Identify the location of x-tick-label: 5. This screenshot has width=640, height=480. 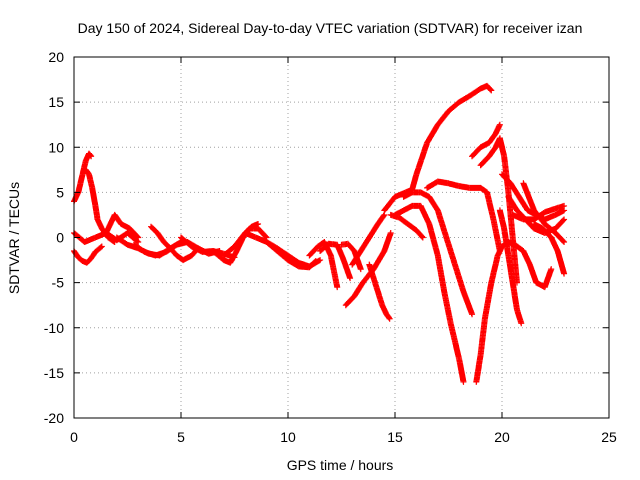
(181, 437).